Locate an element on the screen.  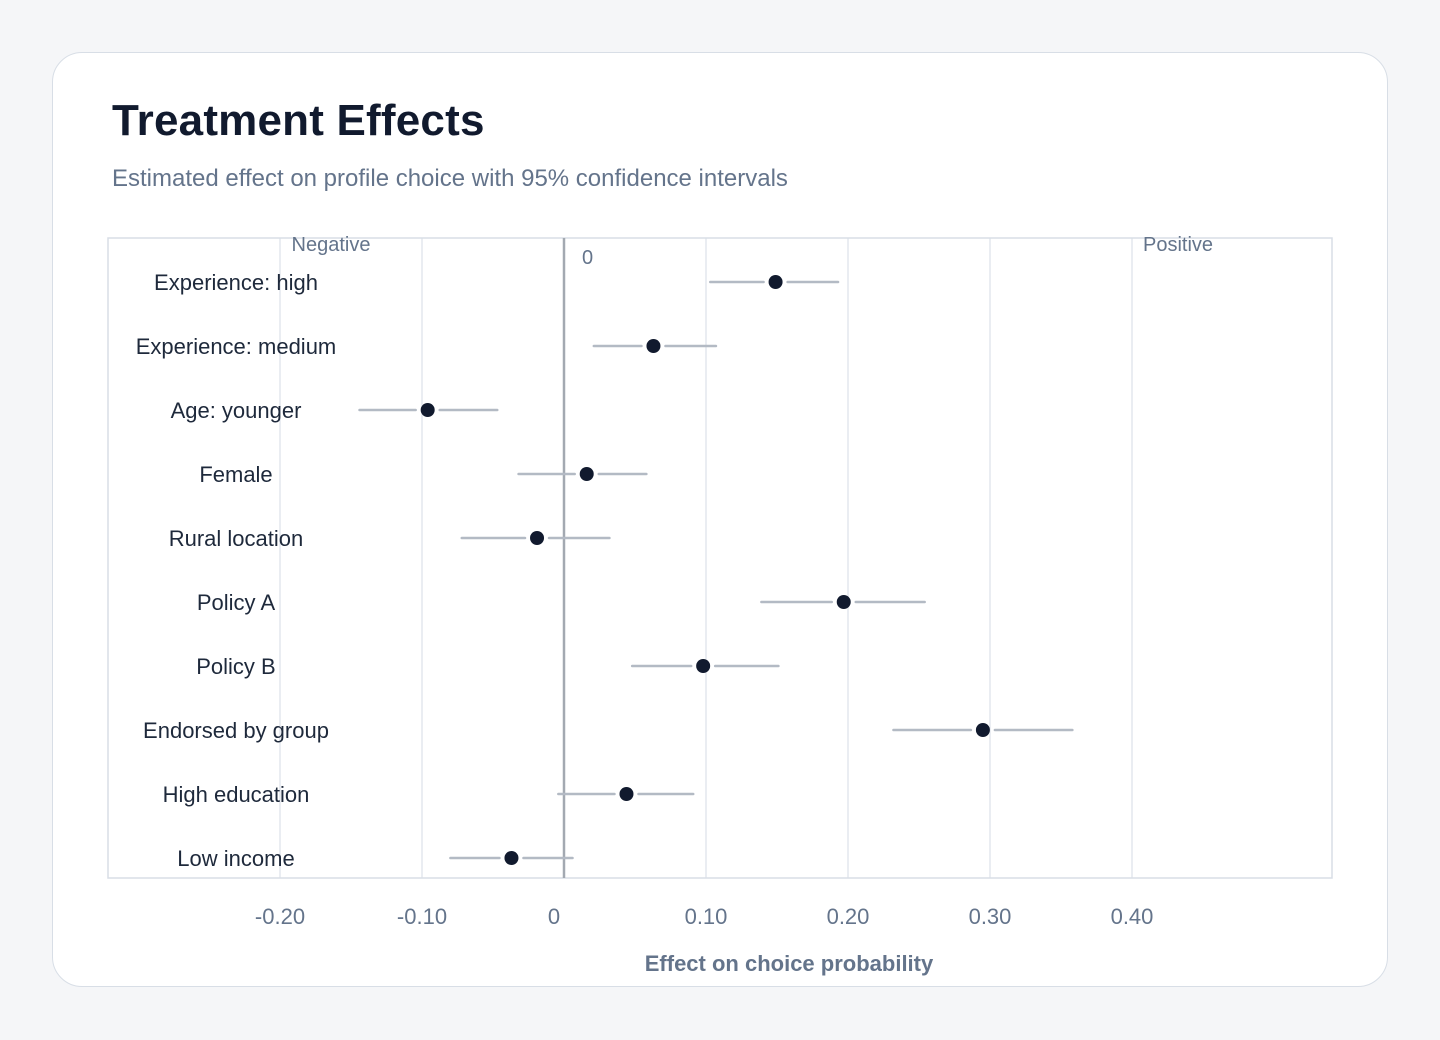
estimate-row: Policy B is located at coordinates (488, 666).